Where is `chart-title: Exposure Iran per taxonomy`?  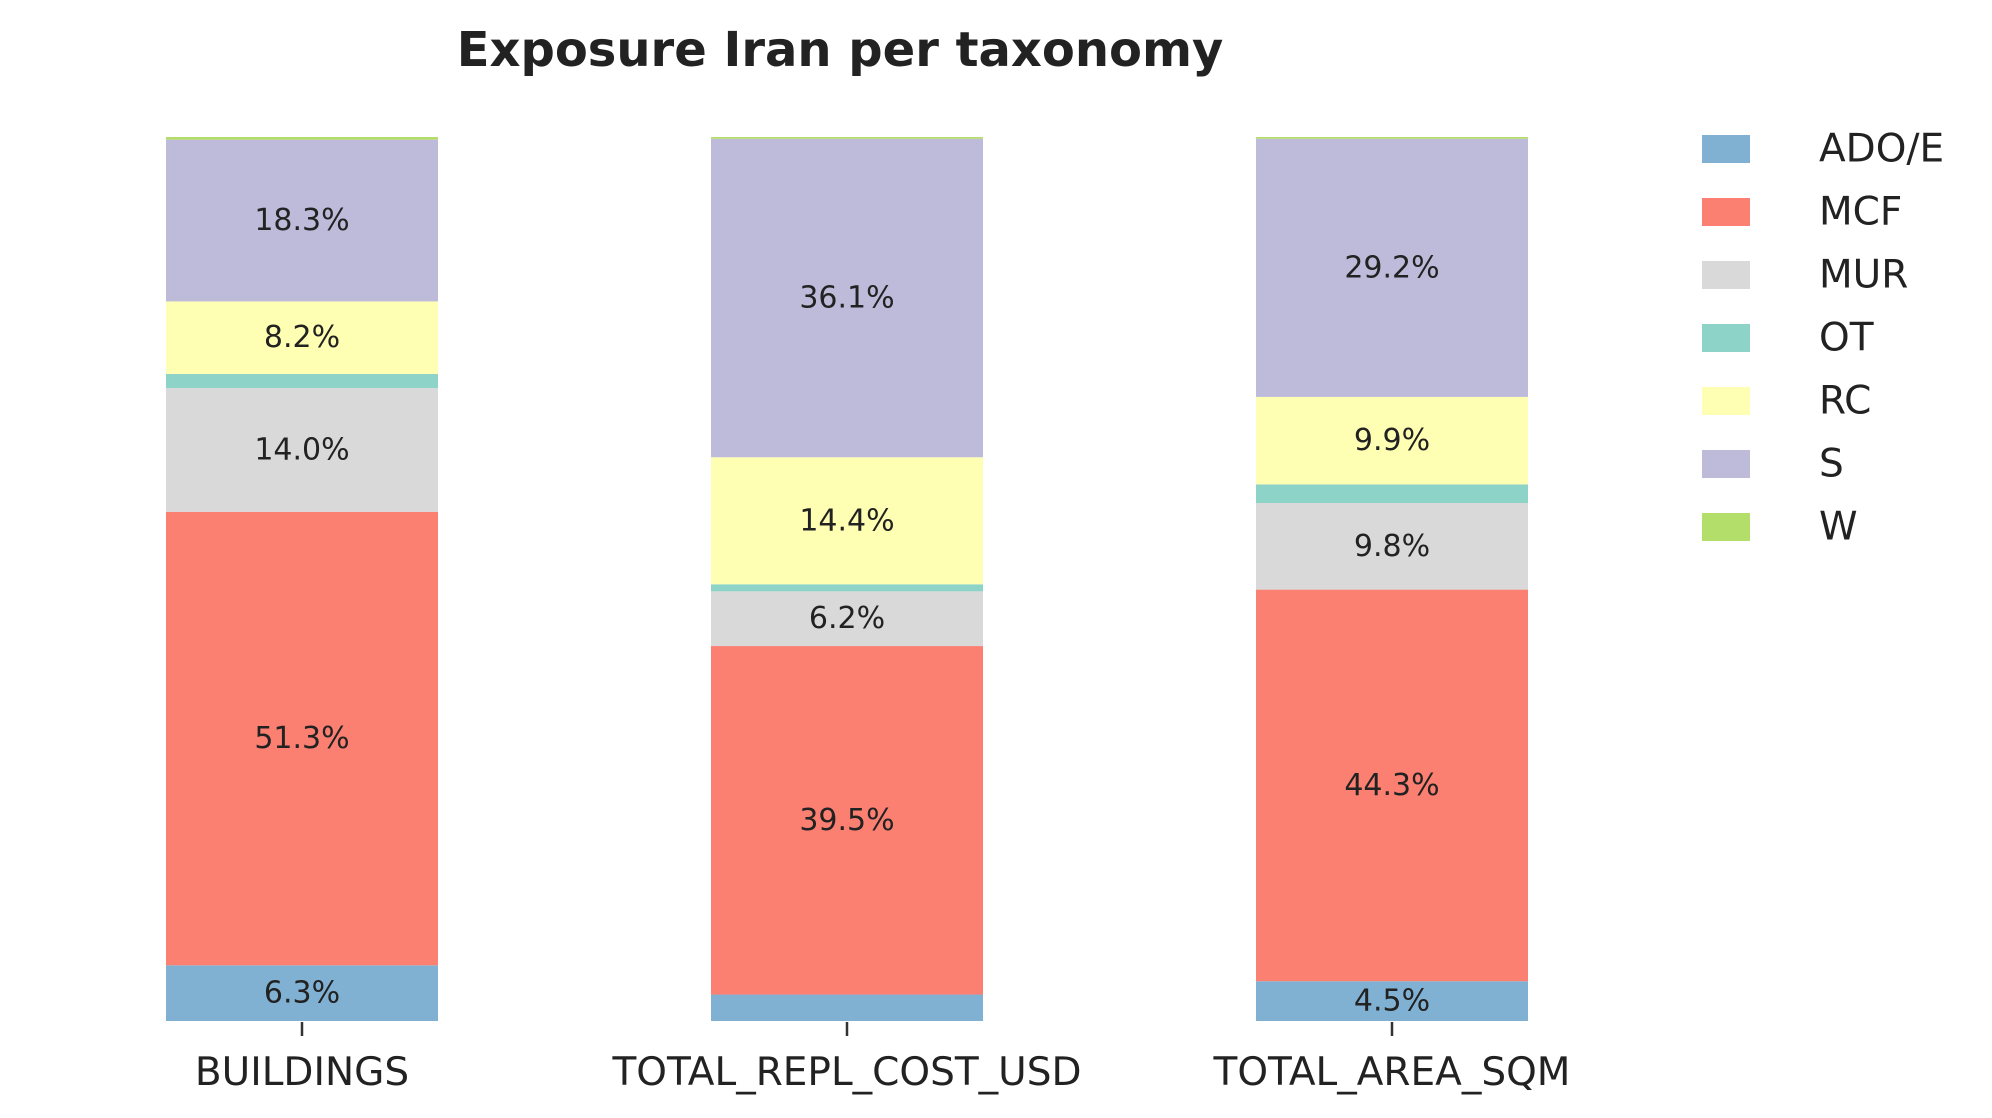 chart-title: Exposure Iran per taxonomy is located at coordinates (840, 50).